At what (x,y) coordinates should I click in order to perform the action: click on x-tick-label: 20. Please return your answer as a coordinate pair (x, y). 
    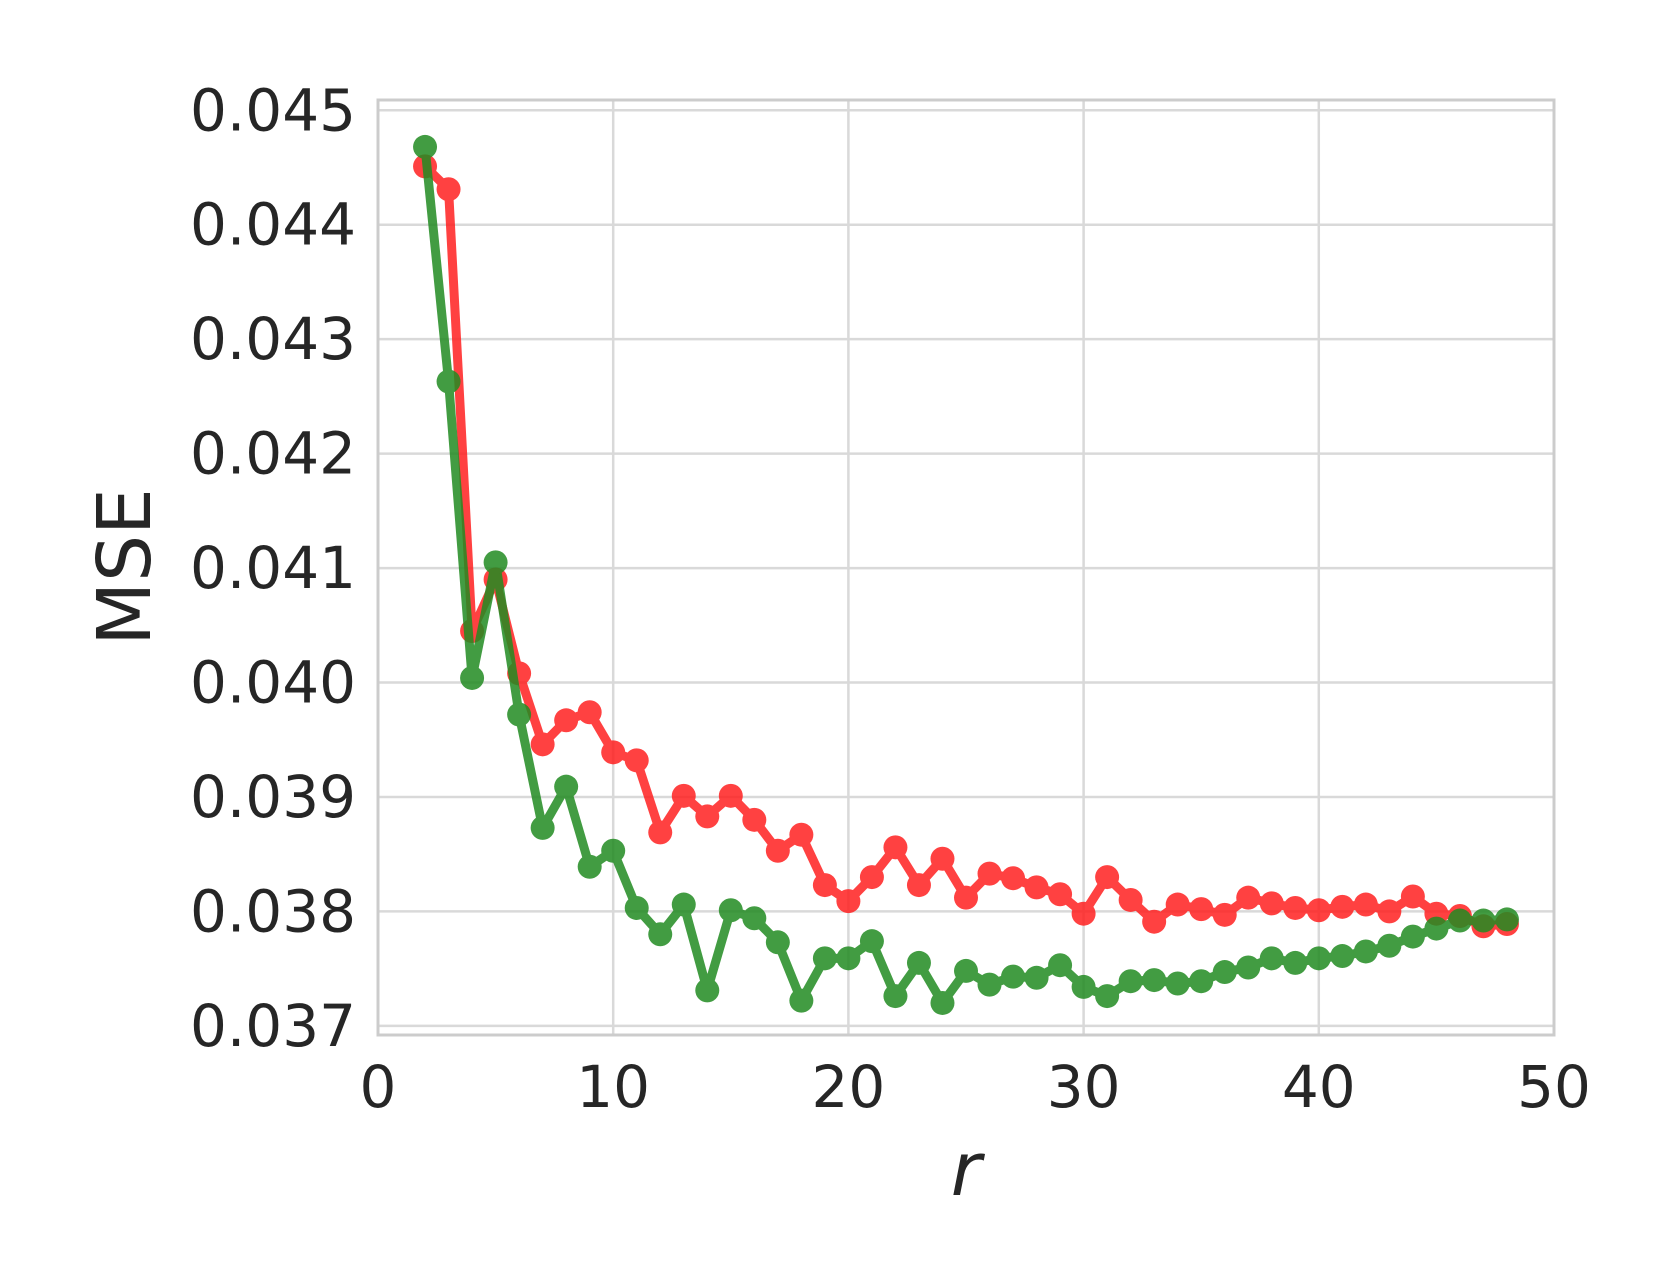
    Looking at the image, I should click on (848, 1087).